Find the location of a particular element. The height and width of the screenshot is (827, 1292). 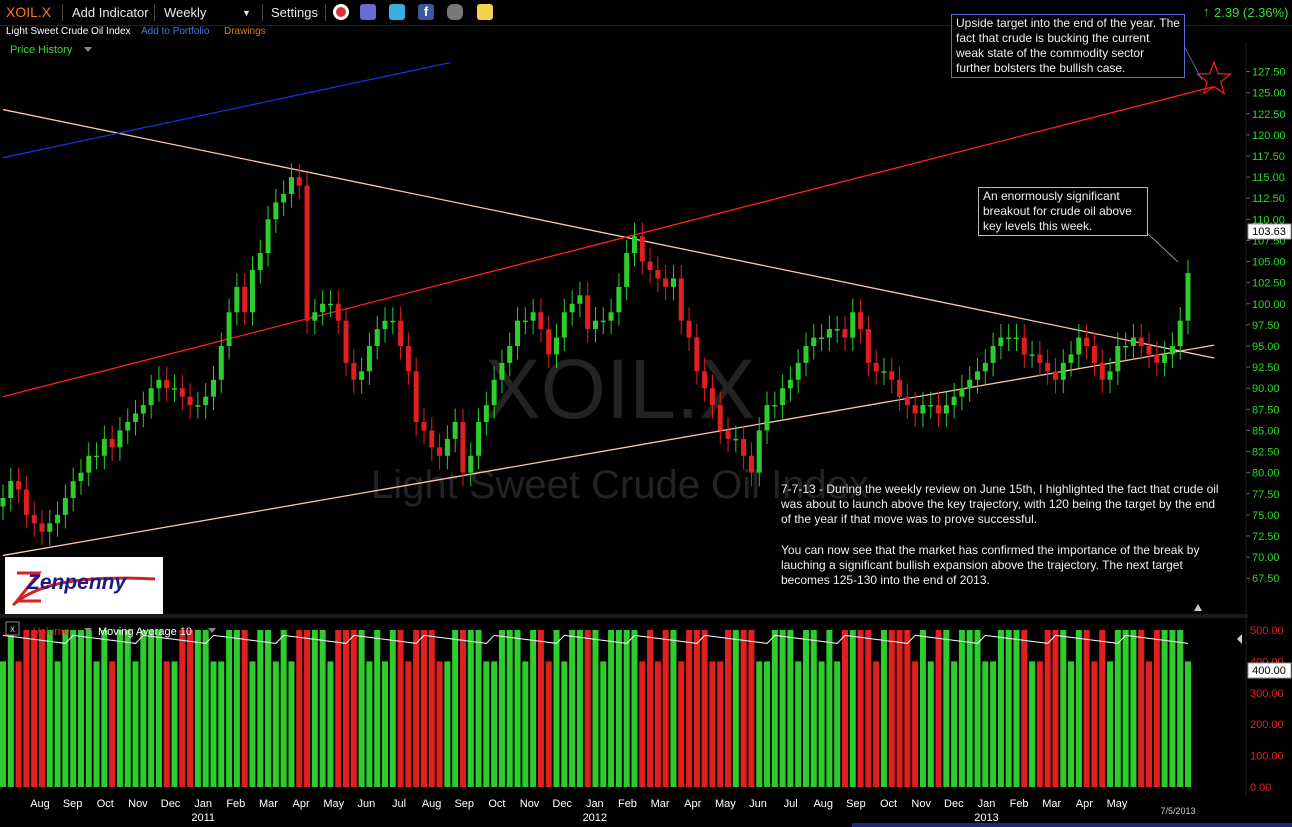

chevron-down-icon: ▼ is located at coordinates (246, 13).